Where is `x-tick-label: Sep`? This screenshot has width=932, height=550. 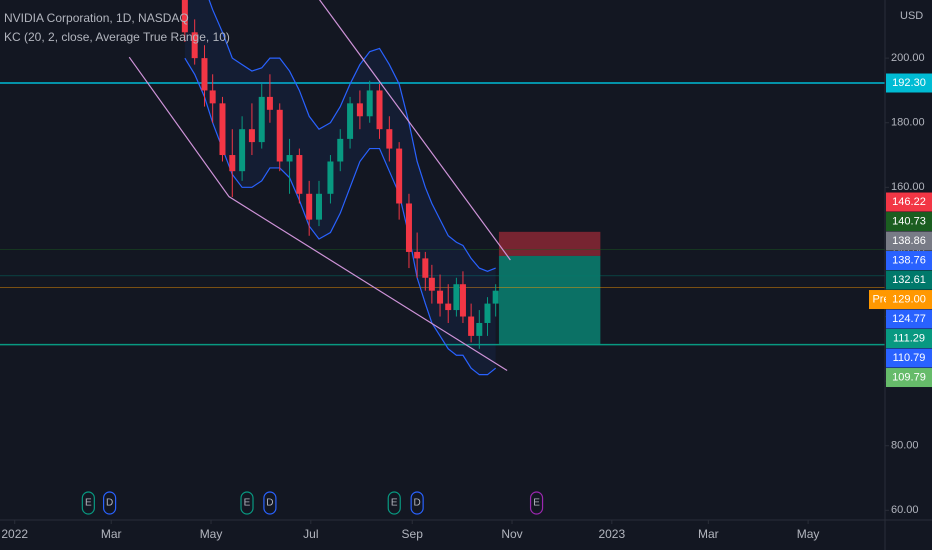 x-tick-label: Sep is located at coordinates (413, 534).